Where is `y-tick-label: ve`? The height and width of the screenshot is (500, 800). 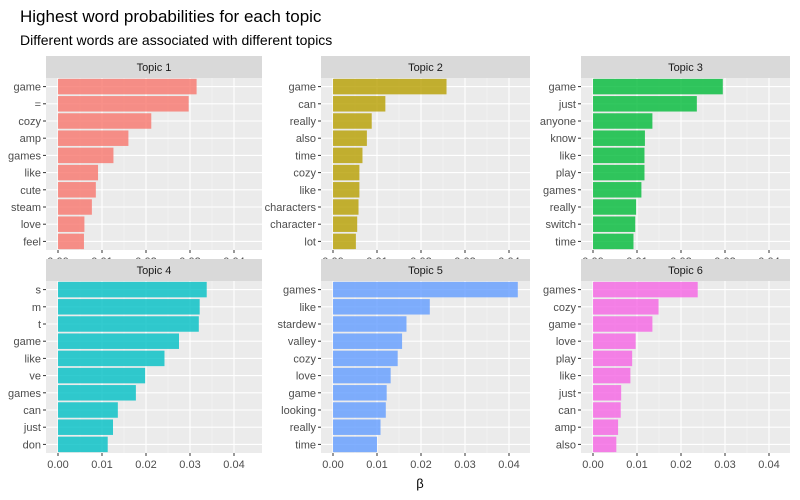
y-tick-label: ve is located at coordinates (35, 377).